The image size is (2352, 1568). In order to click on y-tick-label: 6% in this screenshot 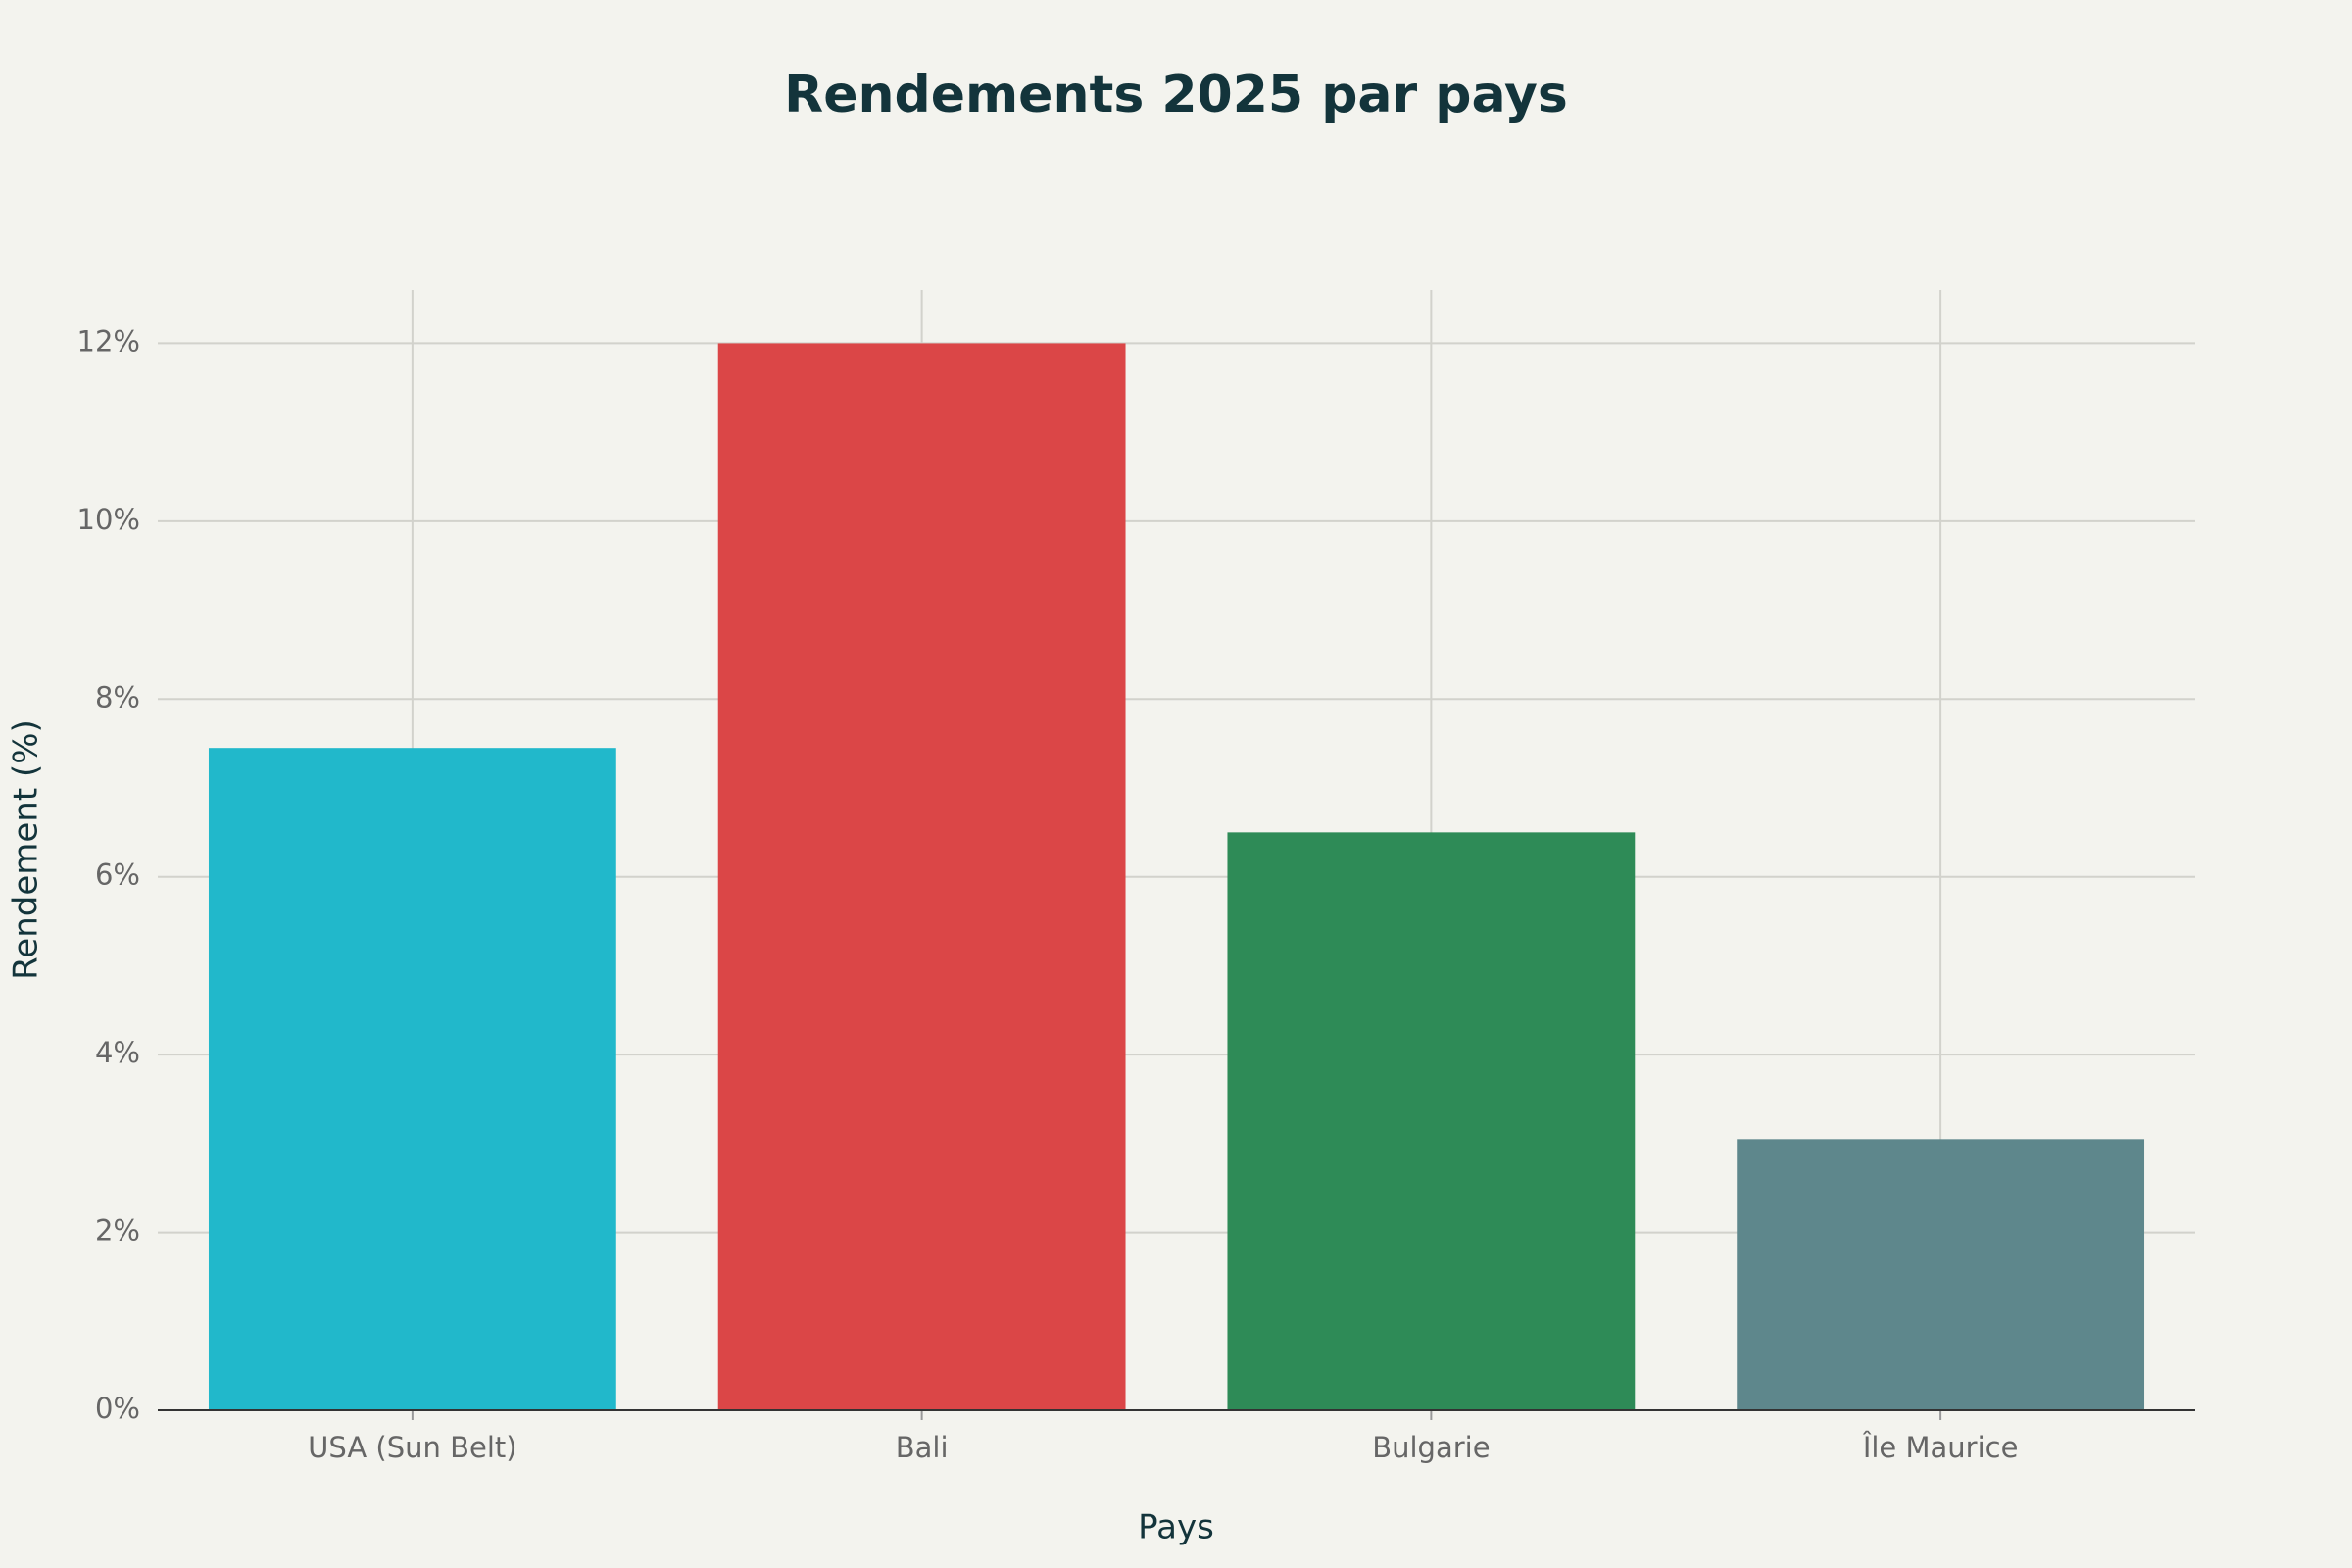, I will do `click(117, 875)`.